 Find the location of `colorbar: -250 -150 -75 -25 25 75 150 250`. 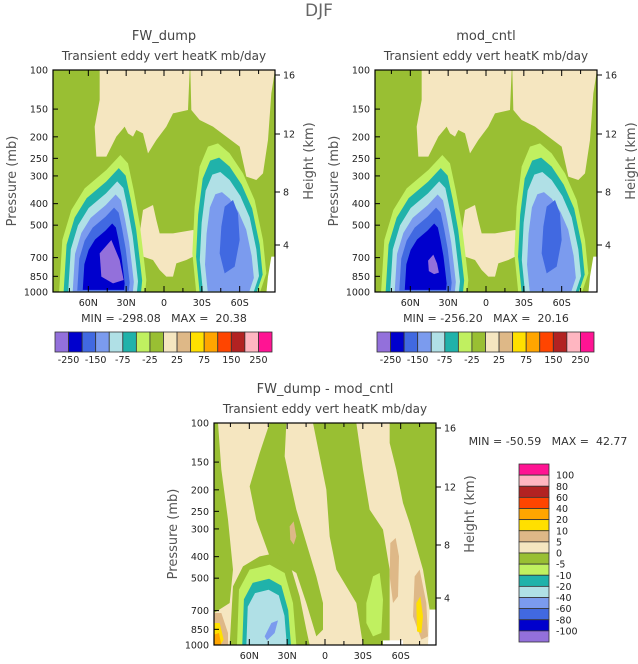

colorbar: -250 -150 -75 -25 25 75 150 250 is located at coordinates (485, 348).